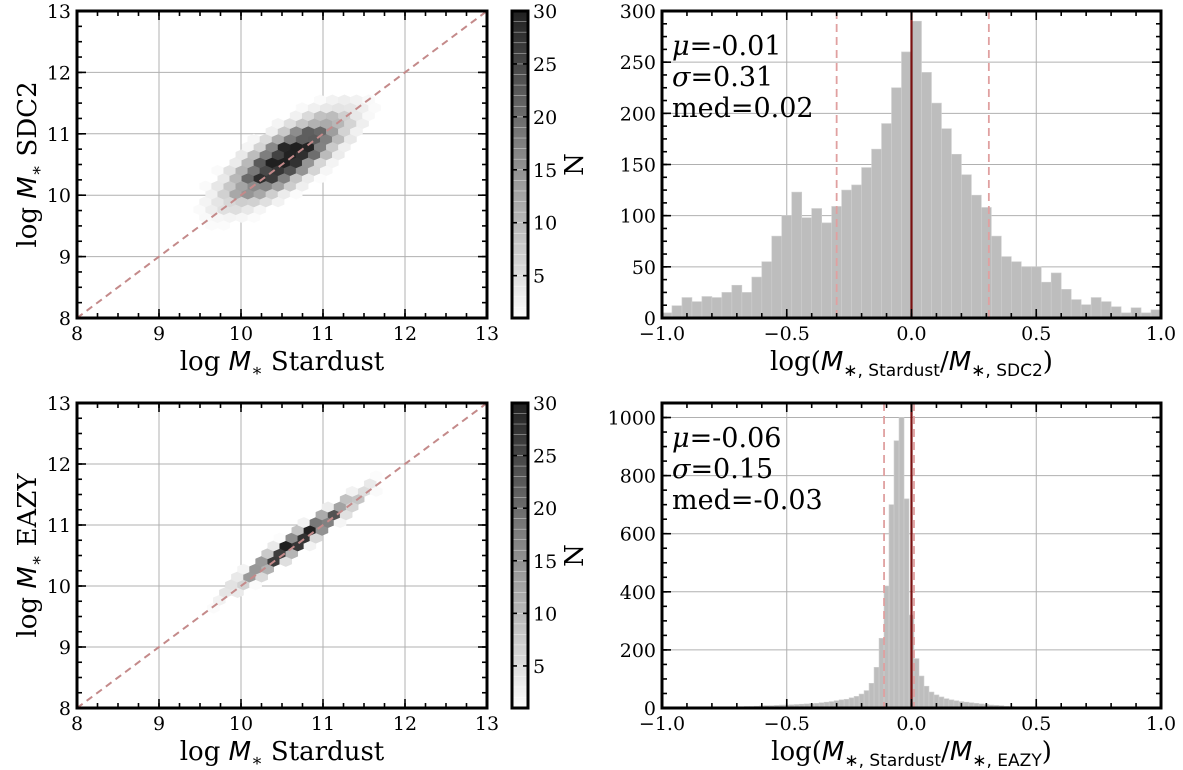  I want to click on panel-bottom-right-ytick-label-3: 600, so click(638, 535).